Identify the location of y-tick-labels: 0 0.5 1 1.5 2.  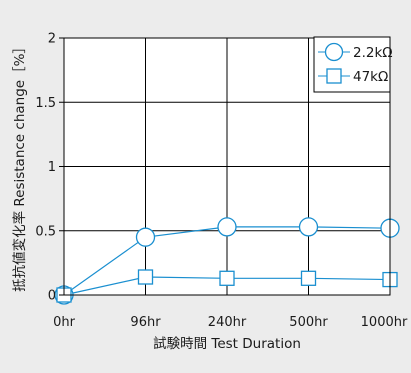
(49, 168).